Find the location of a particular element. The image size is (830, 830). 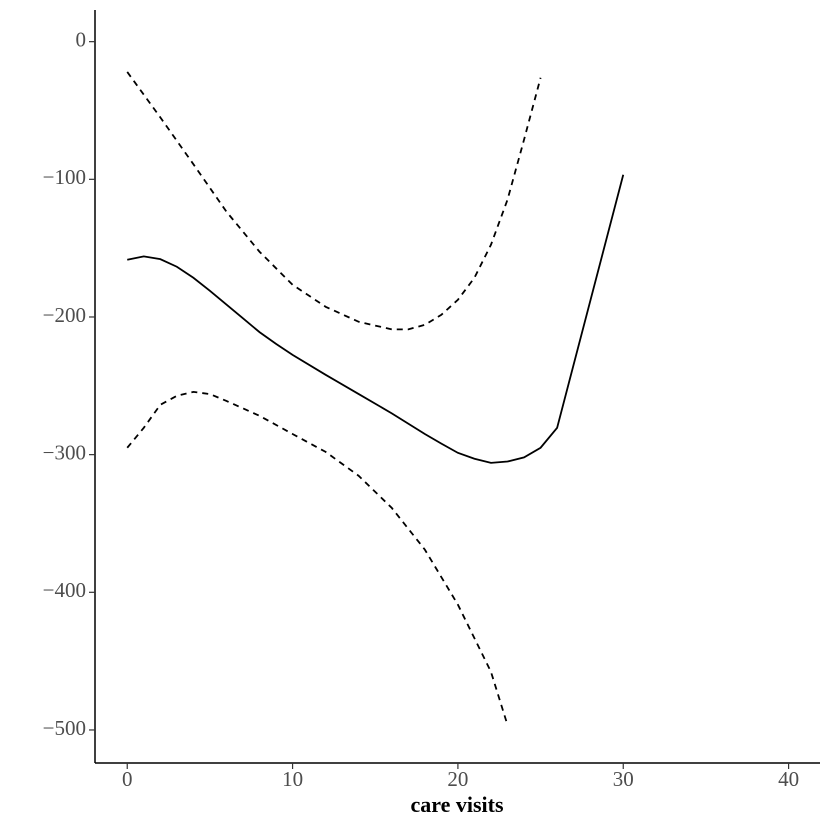

x-axis-title: care visits is located at coordinates (457, 804).